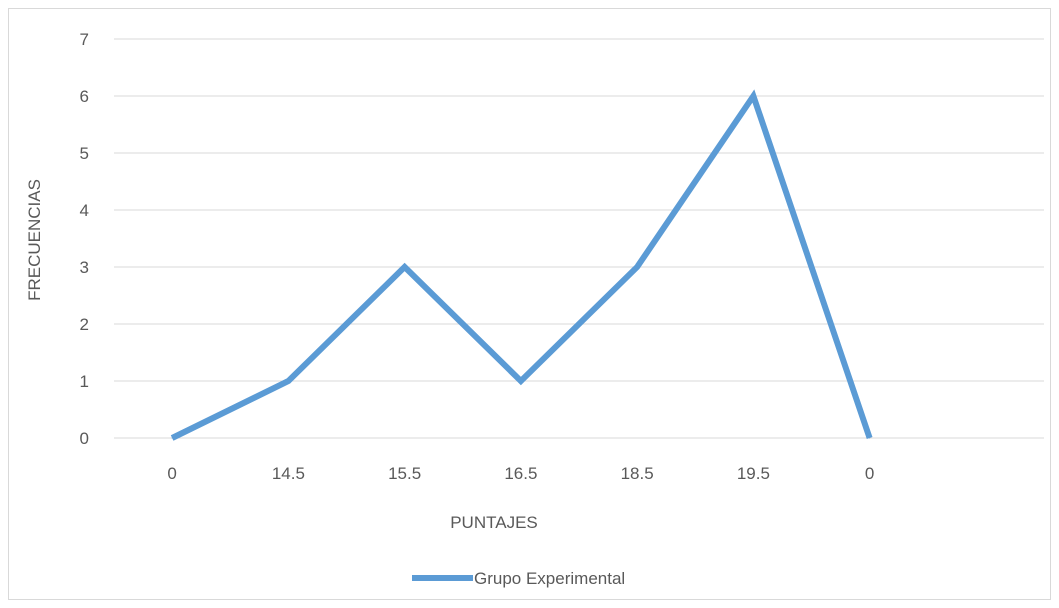 The image size is (1059, 608). What do you see at coordinates (84, 267) in the screenshot?
I see `y-tick-label: 3` at bounding box center [84, 267].